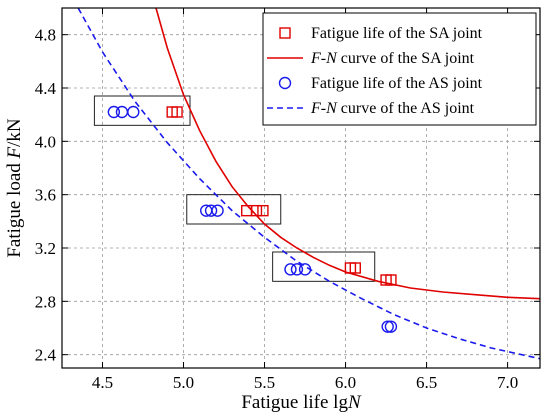  Describe the element at coordinates (507, 382) in the screenshot. I see `x-tick-label-5: 7.0` at that location.